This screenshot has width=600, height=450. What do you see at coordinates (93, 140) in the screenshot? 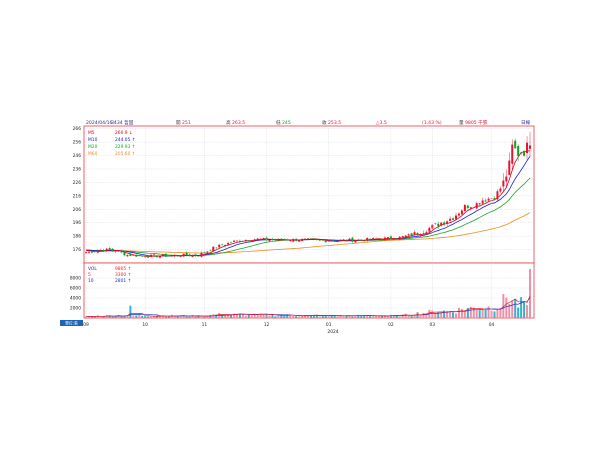
I see `legend-ma10-name: M10` at bounding box center [93, 140].